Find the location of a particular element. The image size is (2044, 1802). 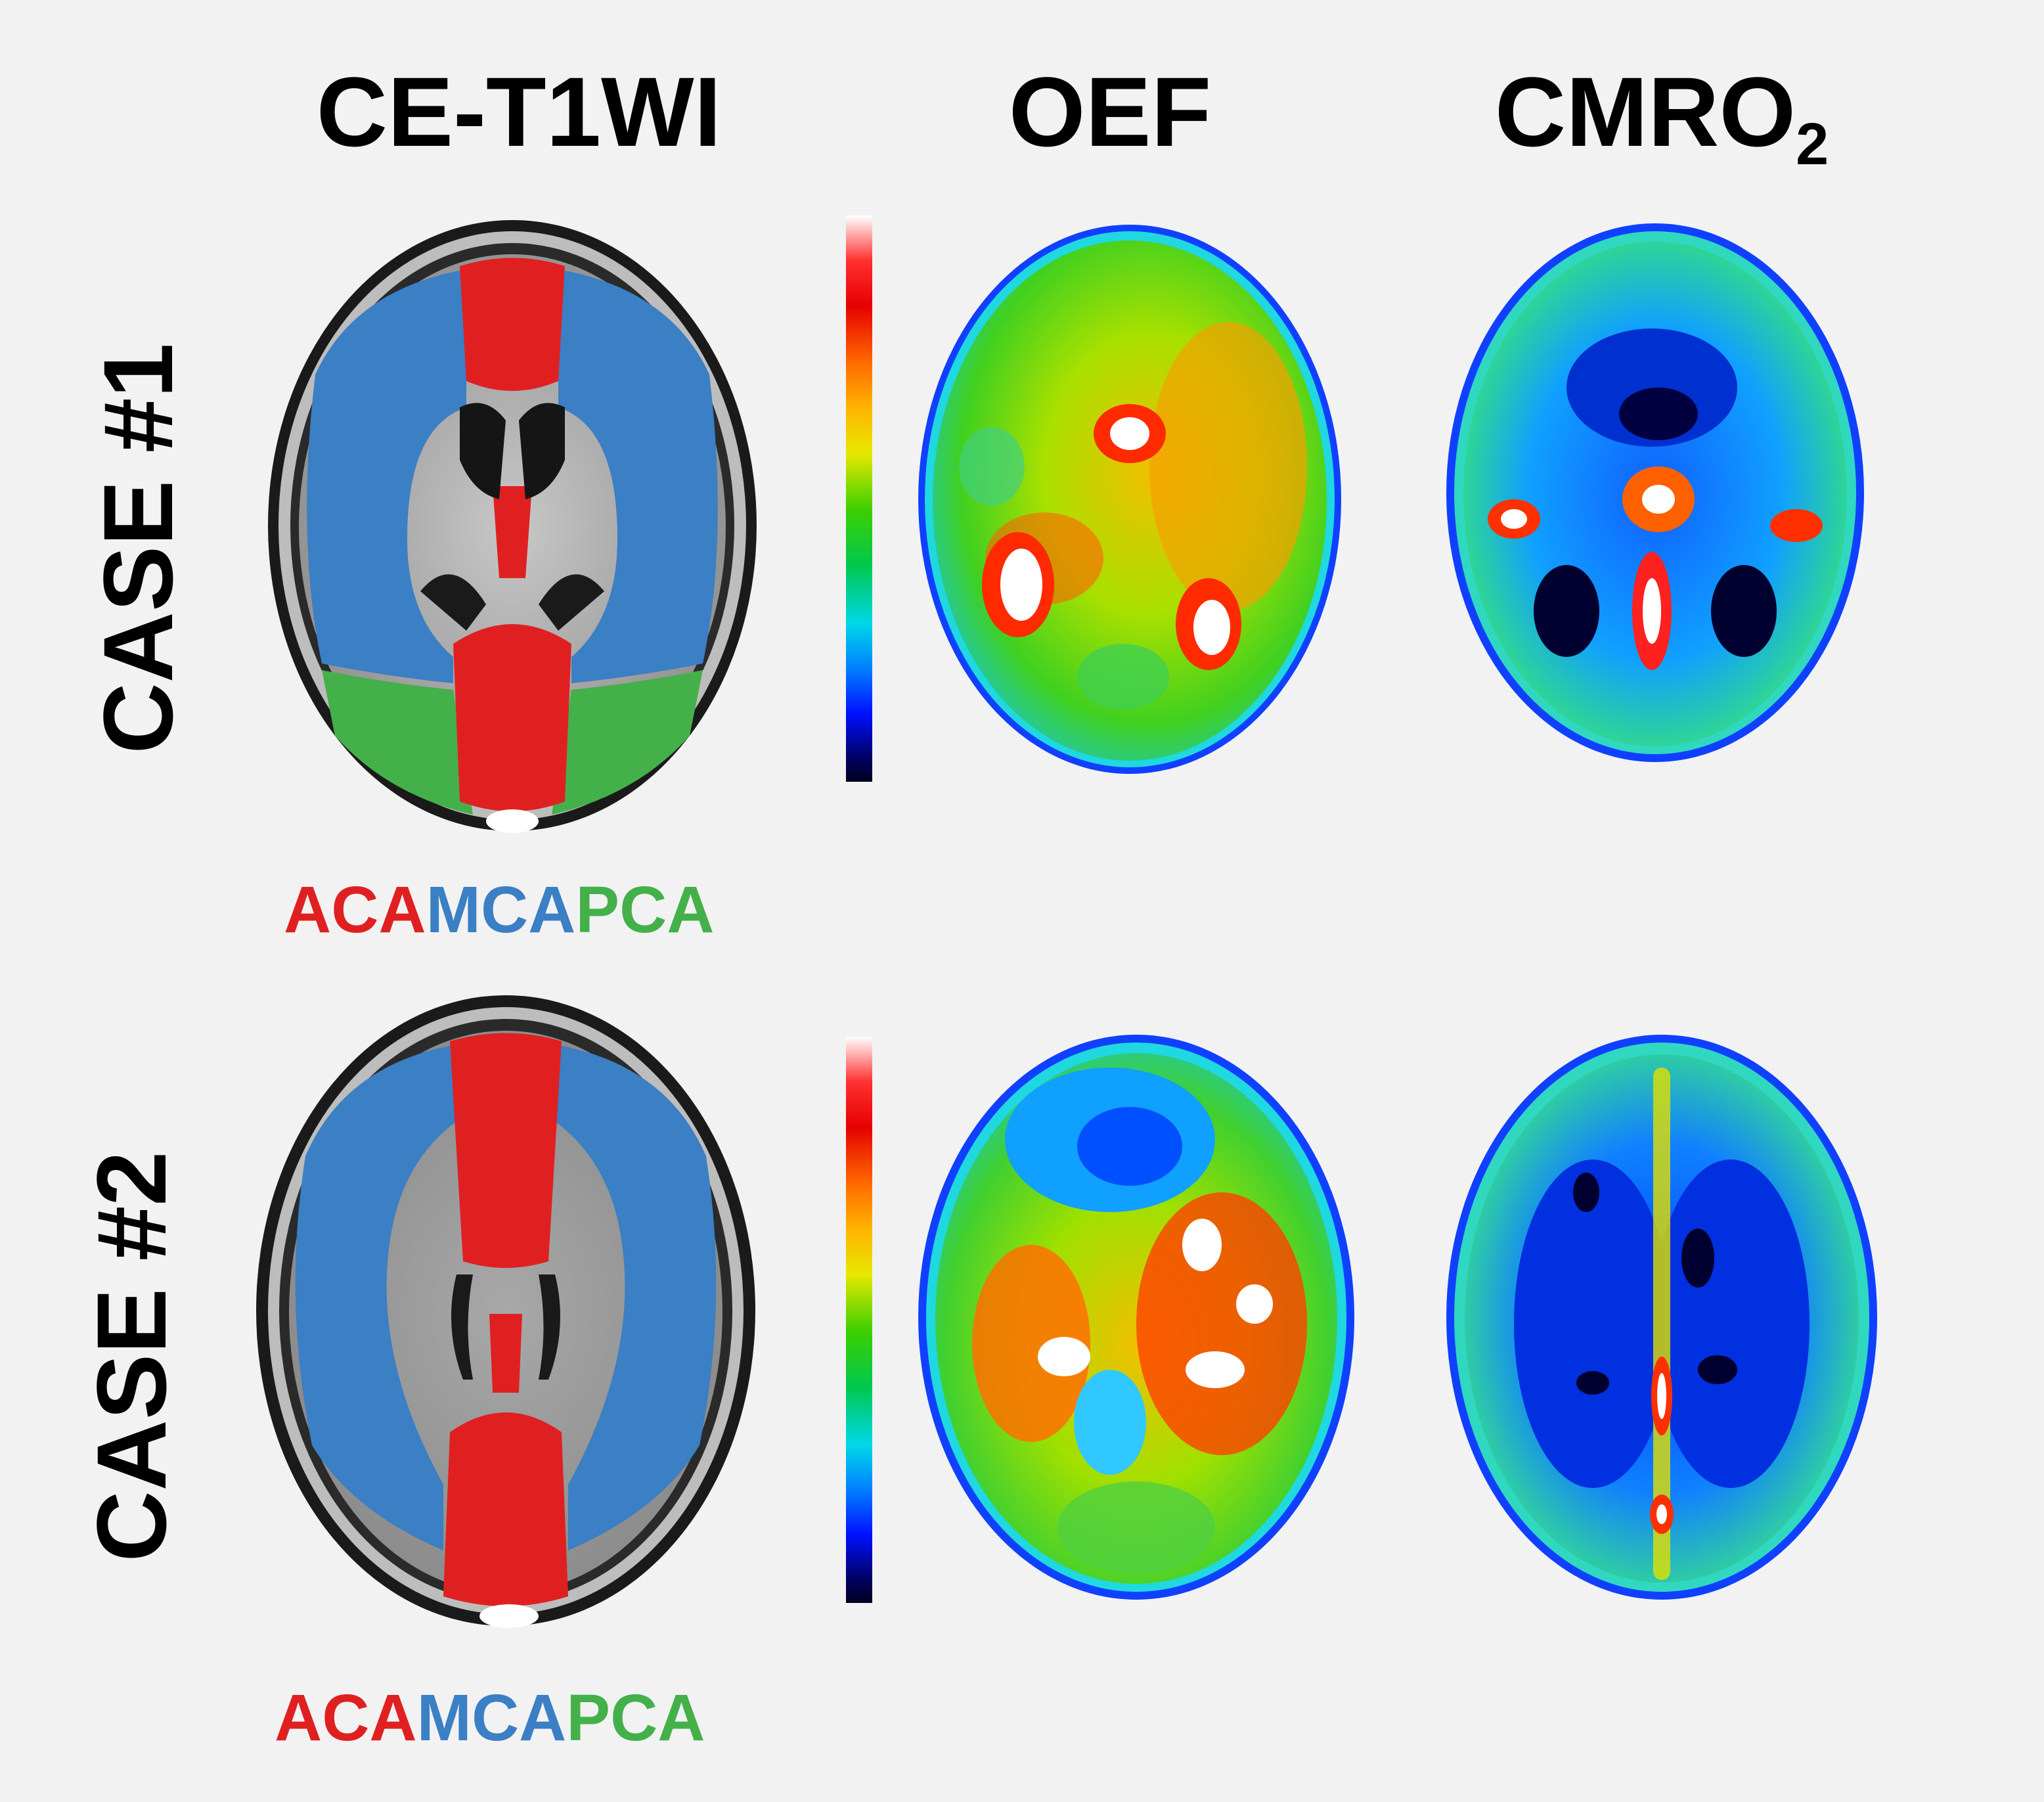

column-title-cmro2: CMRO2 is located at coordinates (1662, 118).